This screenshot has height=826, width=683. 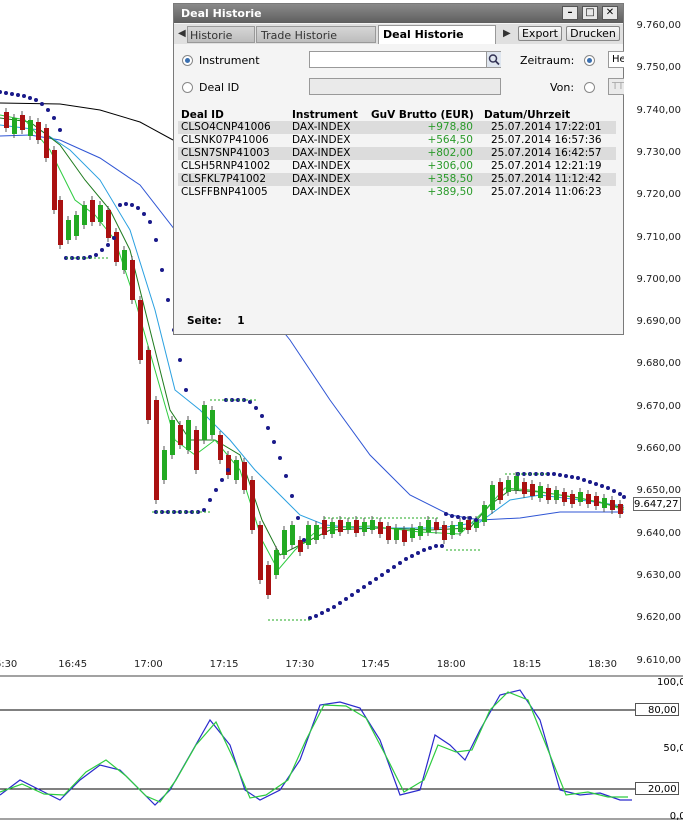 I want to click on tab-trade-historie: Trade Historie, so click(x=316, y=34).